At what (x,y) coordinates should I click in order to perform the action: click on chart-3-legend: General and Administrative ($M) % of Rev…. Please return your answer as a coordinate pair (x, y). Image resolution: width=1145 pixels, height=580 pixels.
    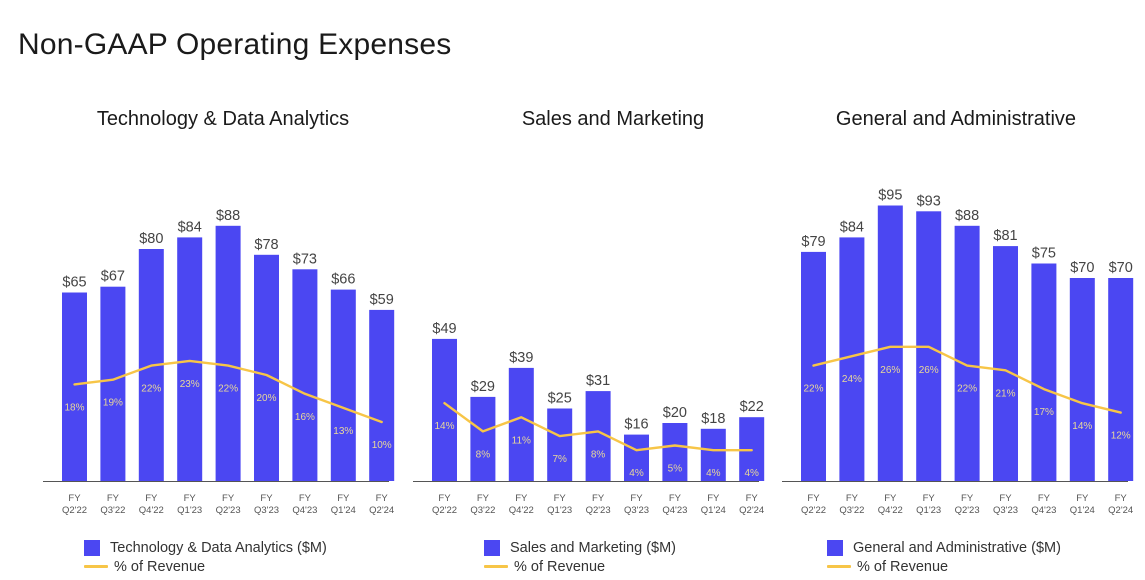
    Looking at the image, I should click on (944, 557).